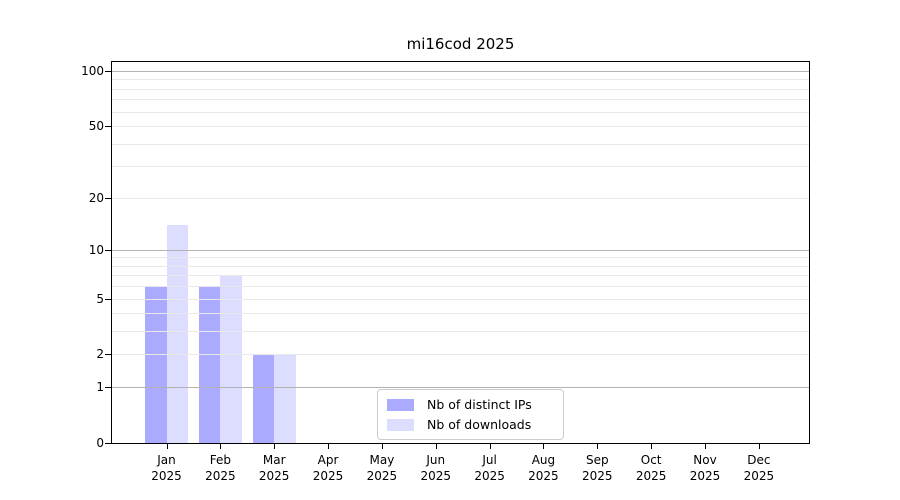  What do you see at coordinates (92, 71) in the screenshot?
I see `y-tick-label: 100` at bounding box center [92, 71].